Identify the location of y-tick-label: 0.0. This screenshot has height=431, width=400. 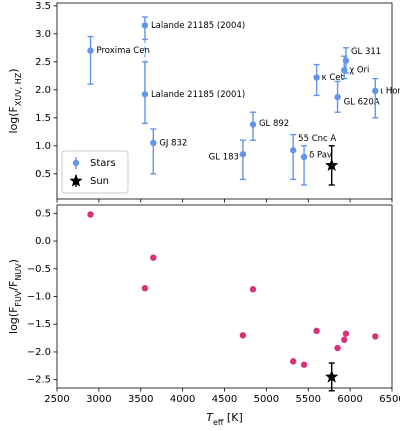
(43, 241).